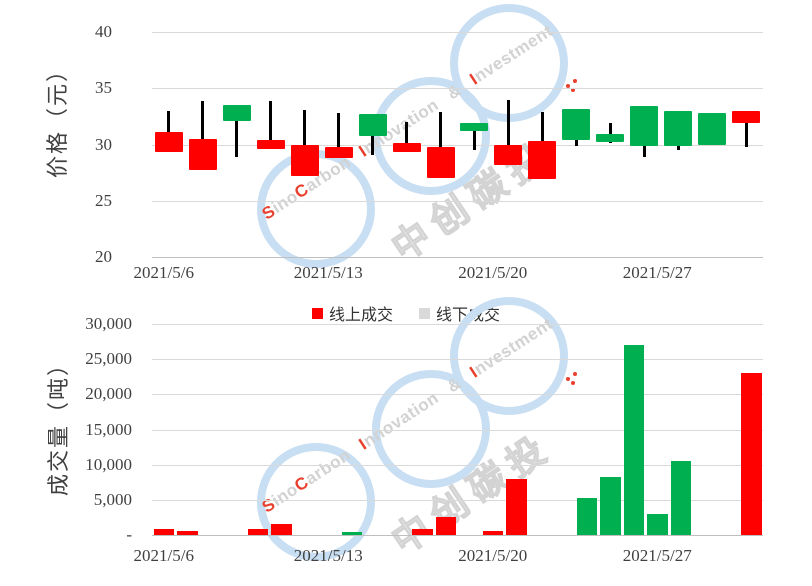  What do you see at coordinates (468, 315) in the screenshot?
I see `legend-label: 线下成交` at bounding box center [468, 315].